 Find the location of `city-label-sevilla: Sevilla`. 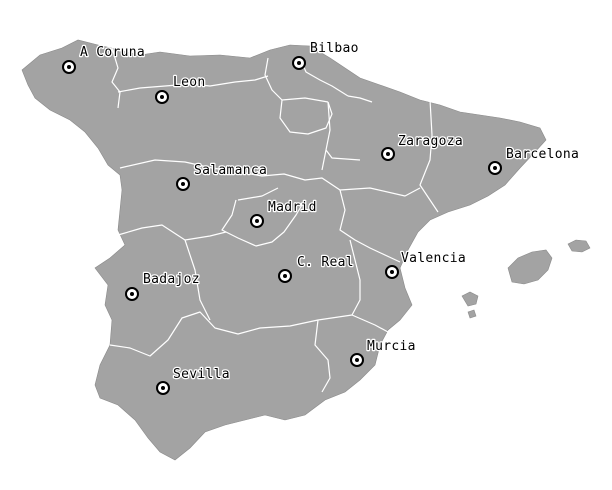

city-label-sevilla: Sevilla is located at coordinates (201, 374).